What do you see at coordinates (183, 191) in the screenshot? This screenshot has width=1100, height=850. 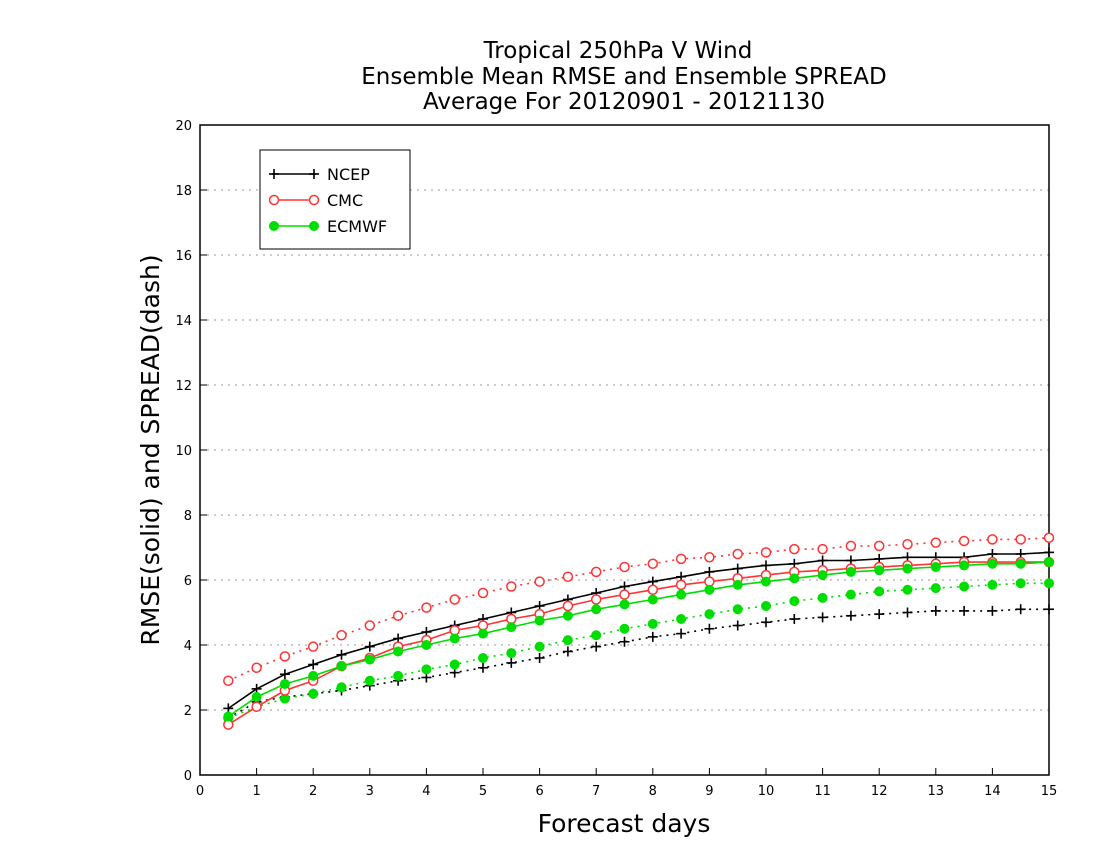 I see `y-tick-label: 18` at bounding box center [183, 191].